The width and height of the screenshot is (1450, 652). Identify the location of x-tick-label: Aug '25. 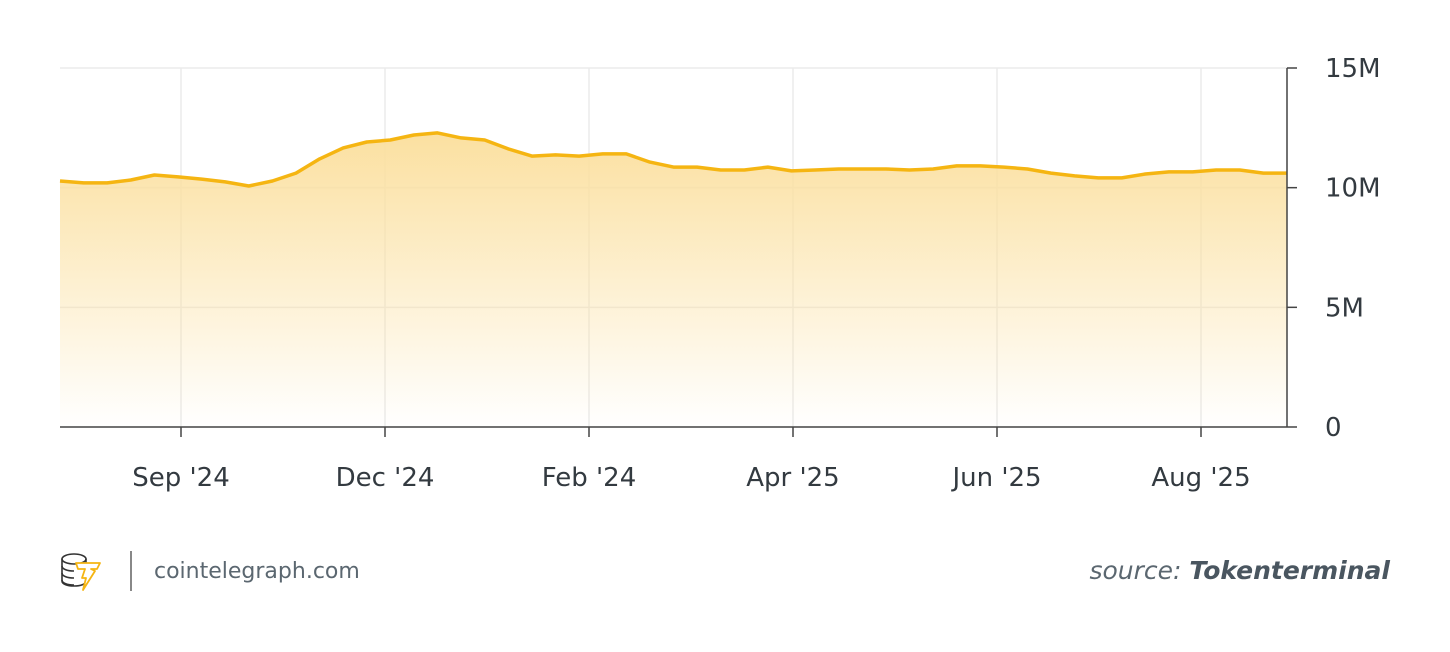
(1200, 478).